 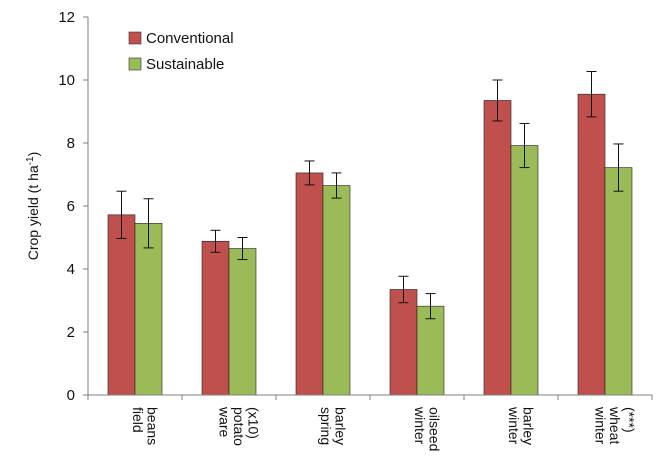 I want to click on legend-swatch-conventional, so click(x=135, y=38).